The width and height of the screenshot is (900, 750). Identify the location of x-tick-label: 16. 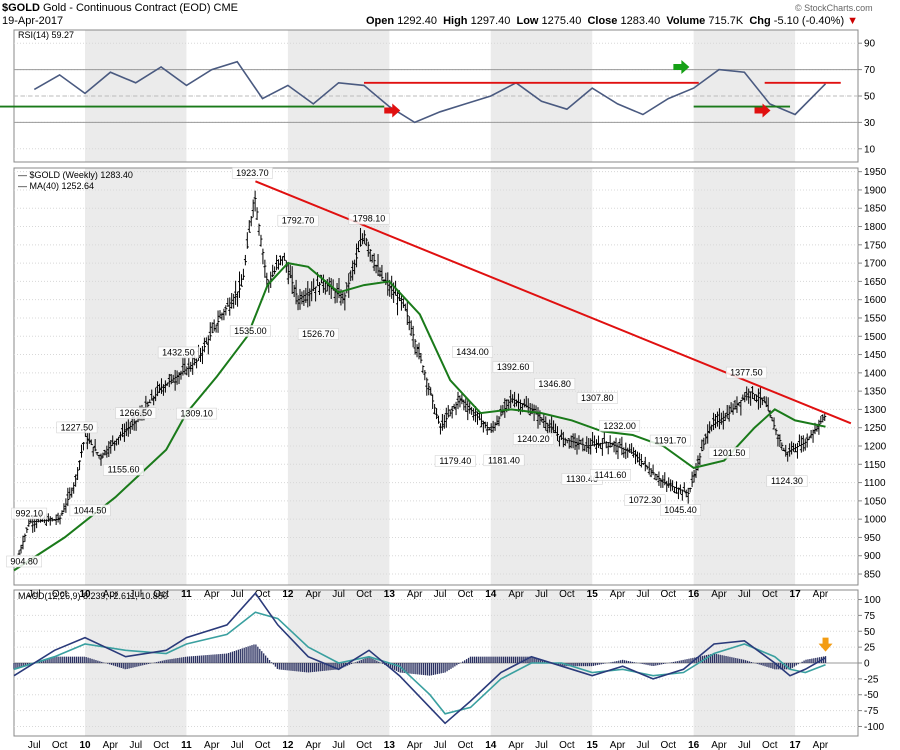
(694, 745).